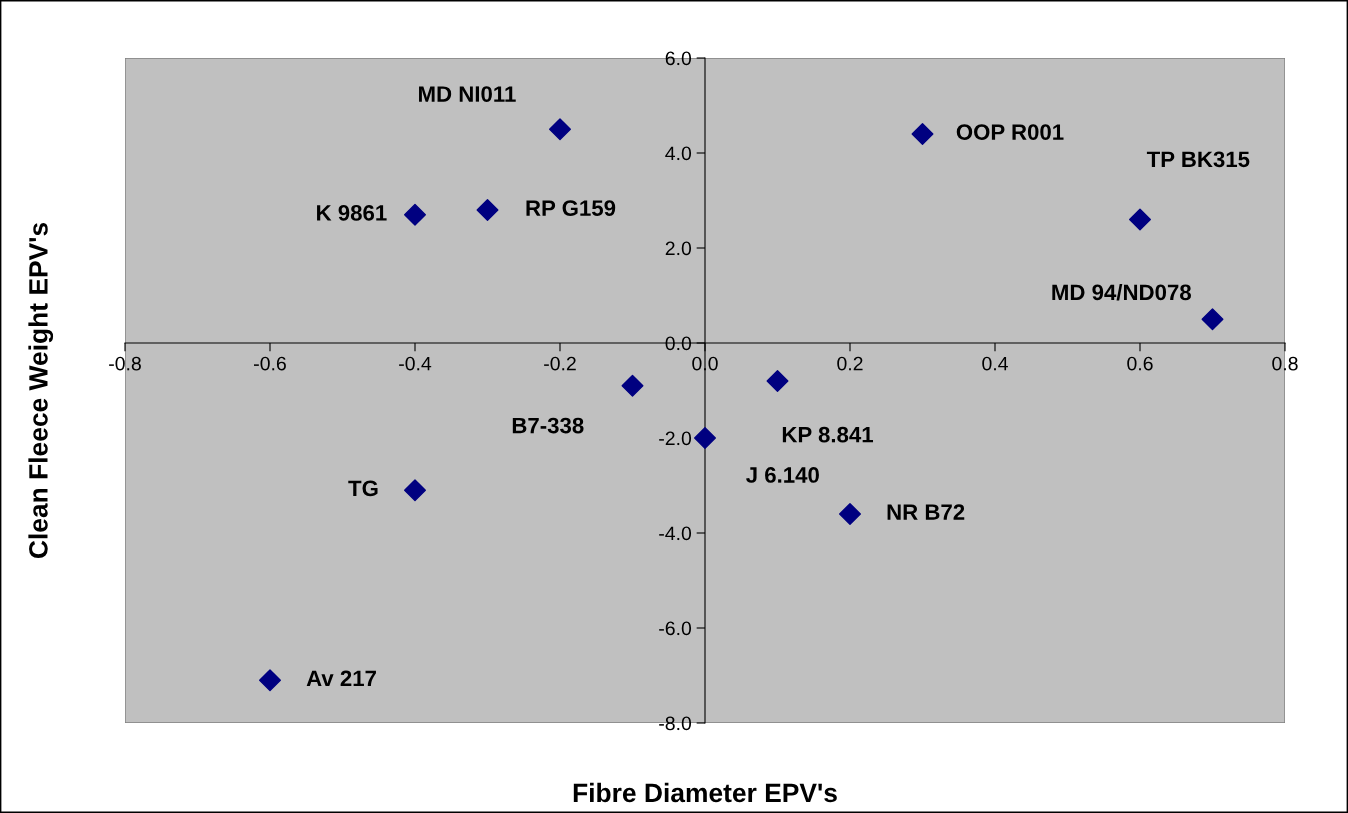  I want to click on annotation: MD NI011, so click(467, 94).